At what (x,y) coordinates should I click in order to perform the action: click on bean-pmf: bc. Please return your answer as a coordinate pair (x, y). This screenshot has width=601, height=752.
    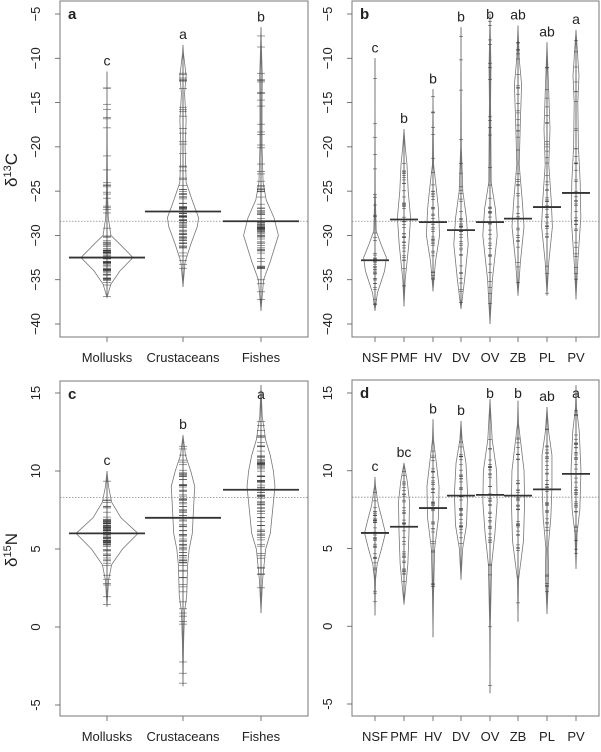
    Looking at the image, I should click on (404, 524).